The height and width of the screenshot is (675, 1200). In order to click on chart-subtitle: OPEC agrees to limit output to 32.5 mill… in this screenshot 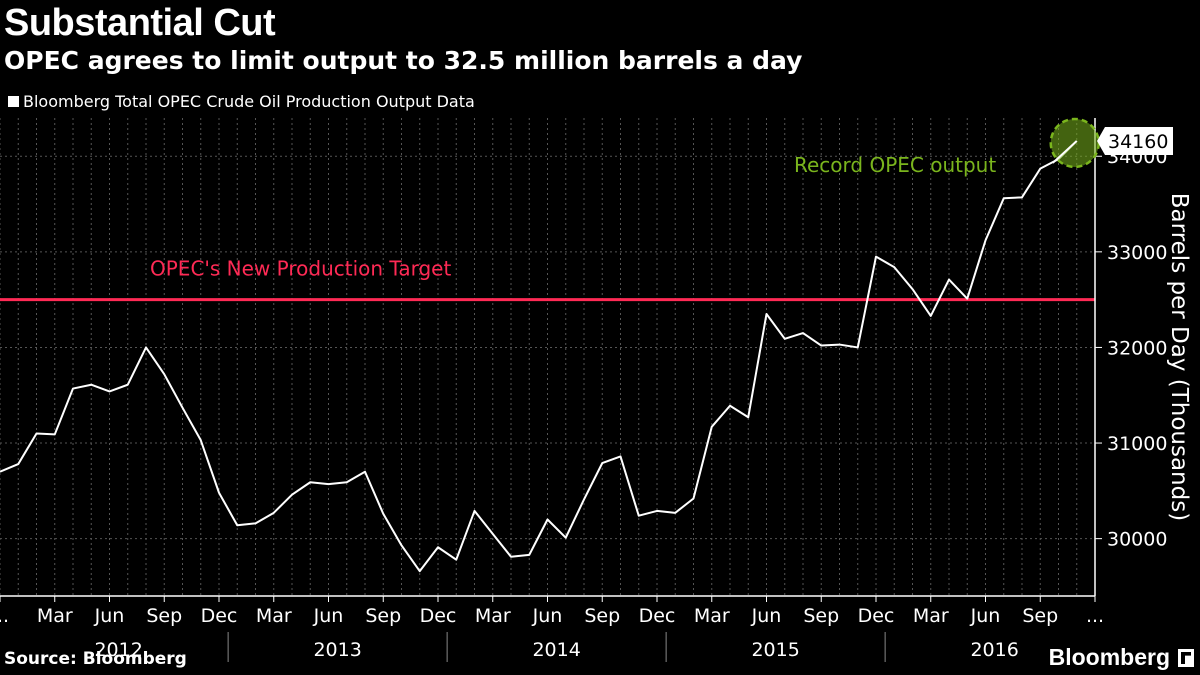, I will do `click(403, 60)`.